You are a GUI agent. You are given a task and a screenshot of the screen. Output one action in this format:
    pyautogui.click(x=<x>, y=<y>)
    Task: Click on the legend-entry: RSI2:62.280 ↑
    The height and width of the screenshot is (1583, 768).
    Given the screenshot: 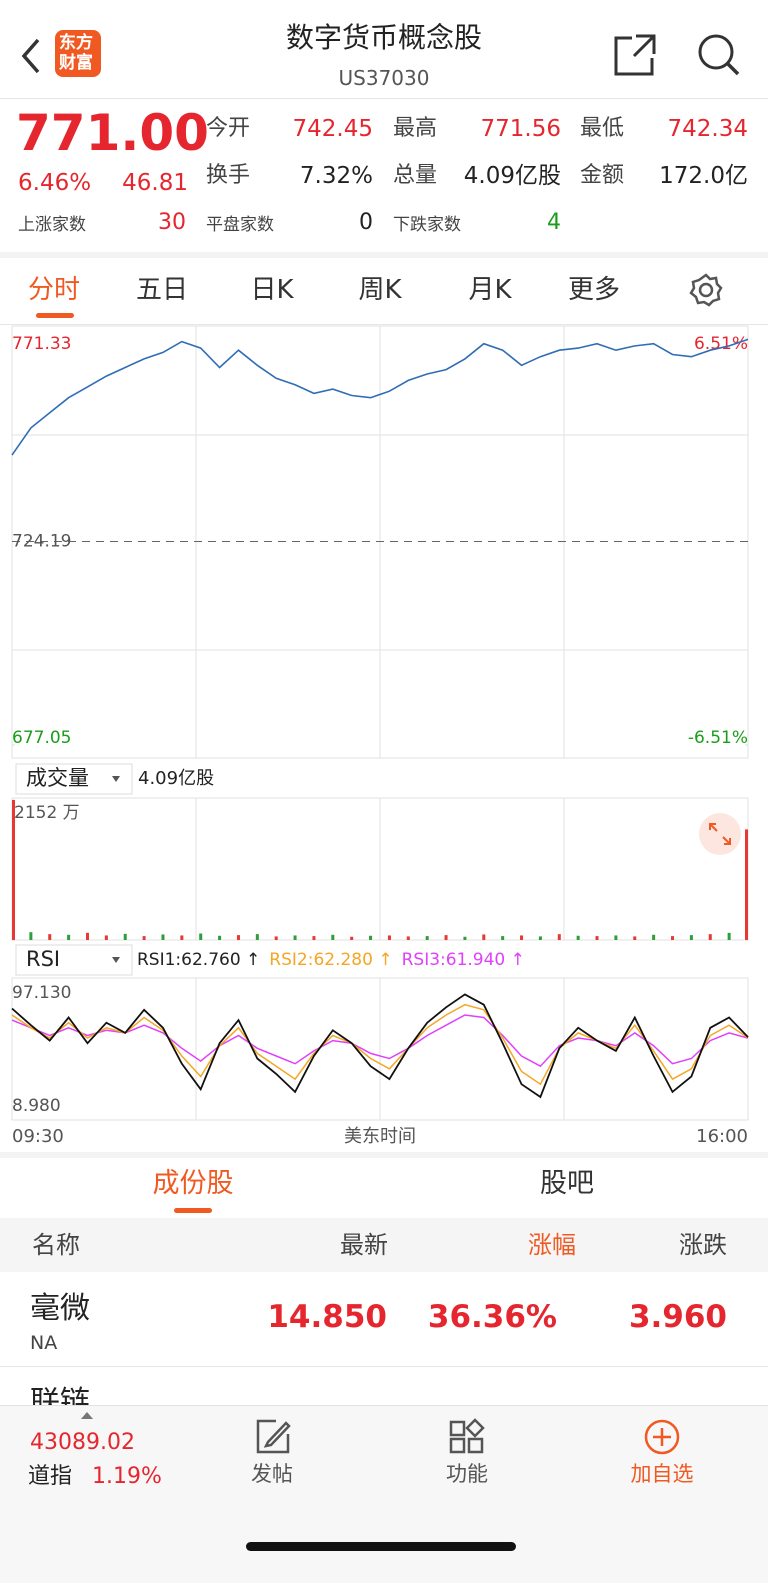 What is the action you would take?
    pyautogui.click(x=330, y=960)
    